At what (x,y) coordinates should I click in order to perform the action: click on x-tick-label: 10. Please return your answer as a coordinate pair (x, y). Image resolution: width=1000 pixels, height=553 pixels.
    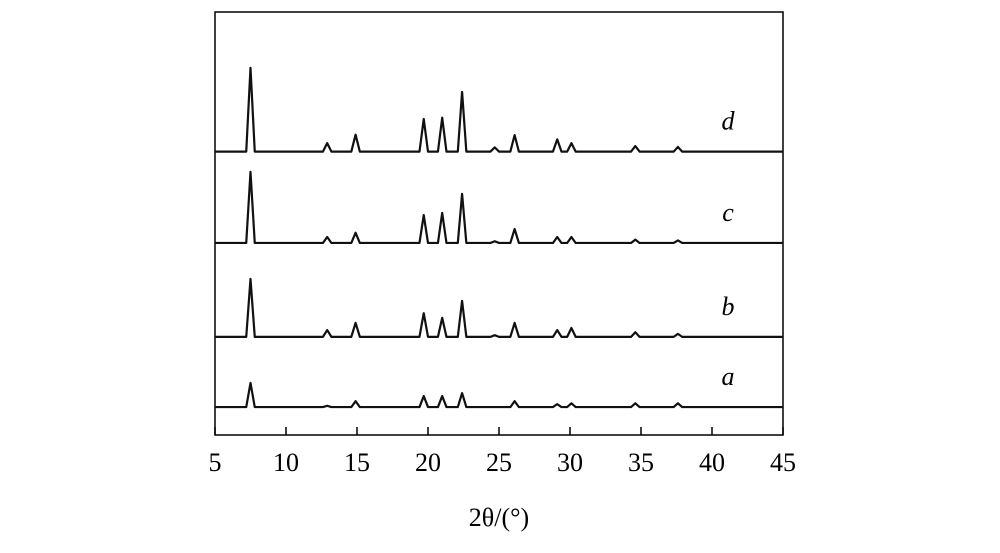
    Looking at the image, I should click on (286, 462).